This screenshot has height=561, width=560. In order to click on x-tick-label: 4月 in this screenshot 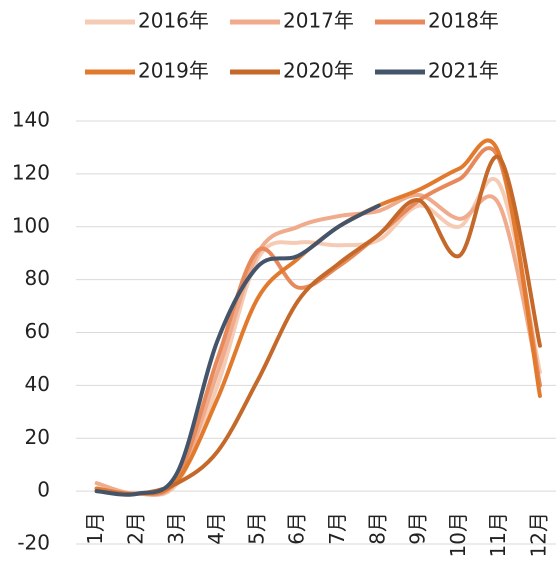, I will do `click(216, 528)`.